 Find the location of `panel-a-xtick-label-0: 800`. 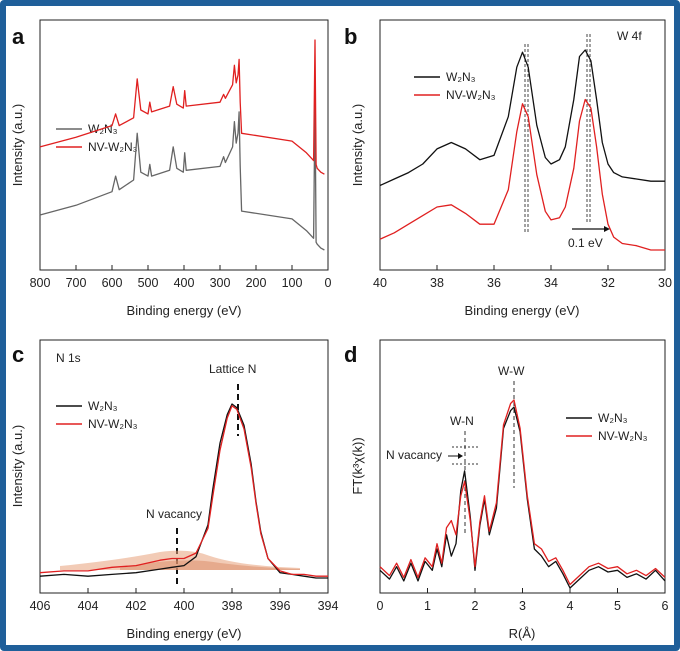

panel-a-xtick-label-0: 800 is located at coordinates (40, 283).